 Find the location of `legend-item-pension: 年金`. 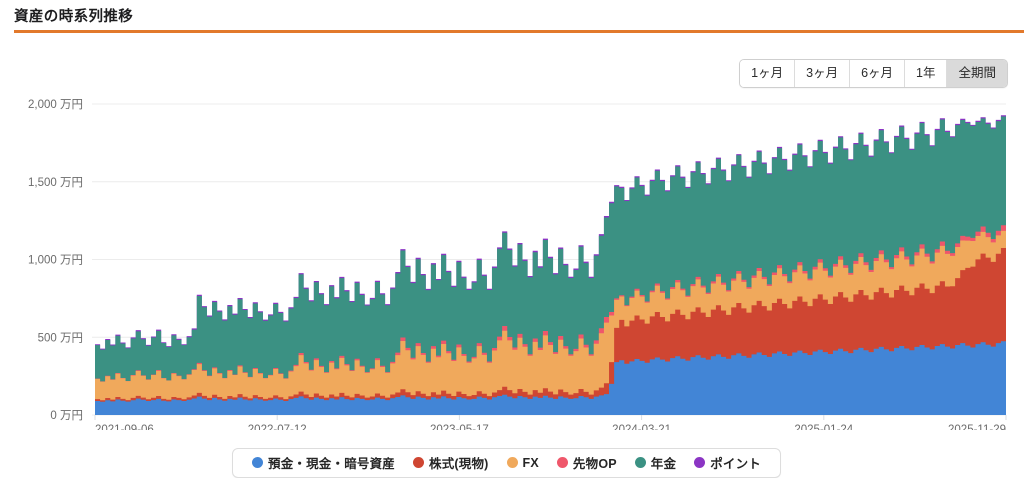

legend-item-pension: 年金 is located at coordinates (655, 462).